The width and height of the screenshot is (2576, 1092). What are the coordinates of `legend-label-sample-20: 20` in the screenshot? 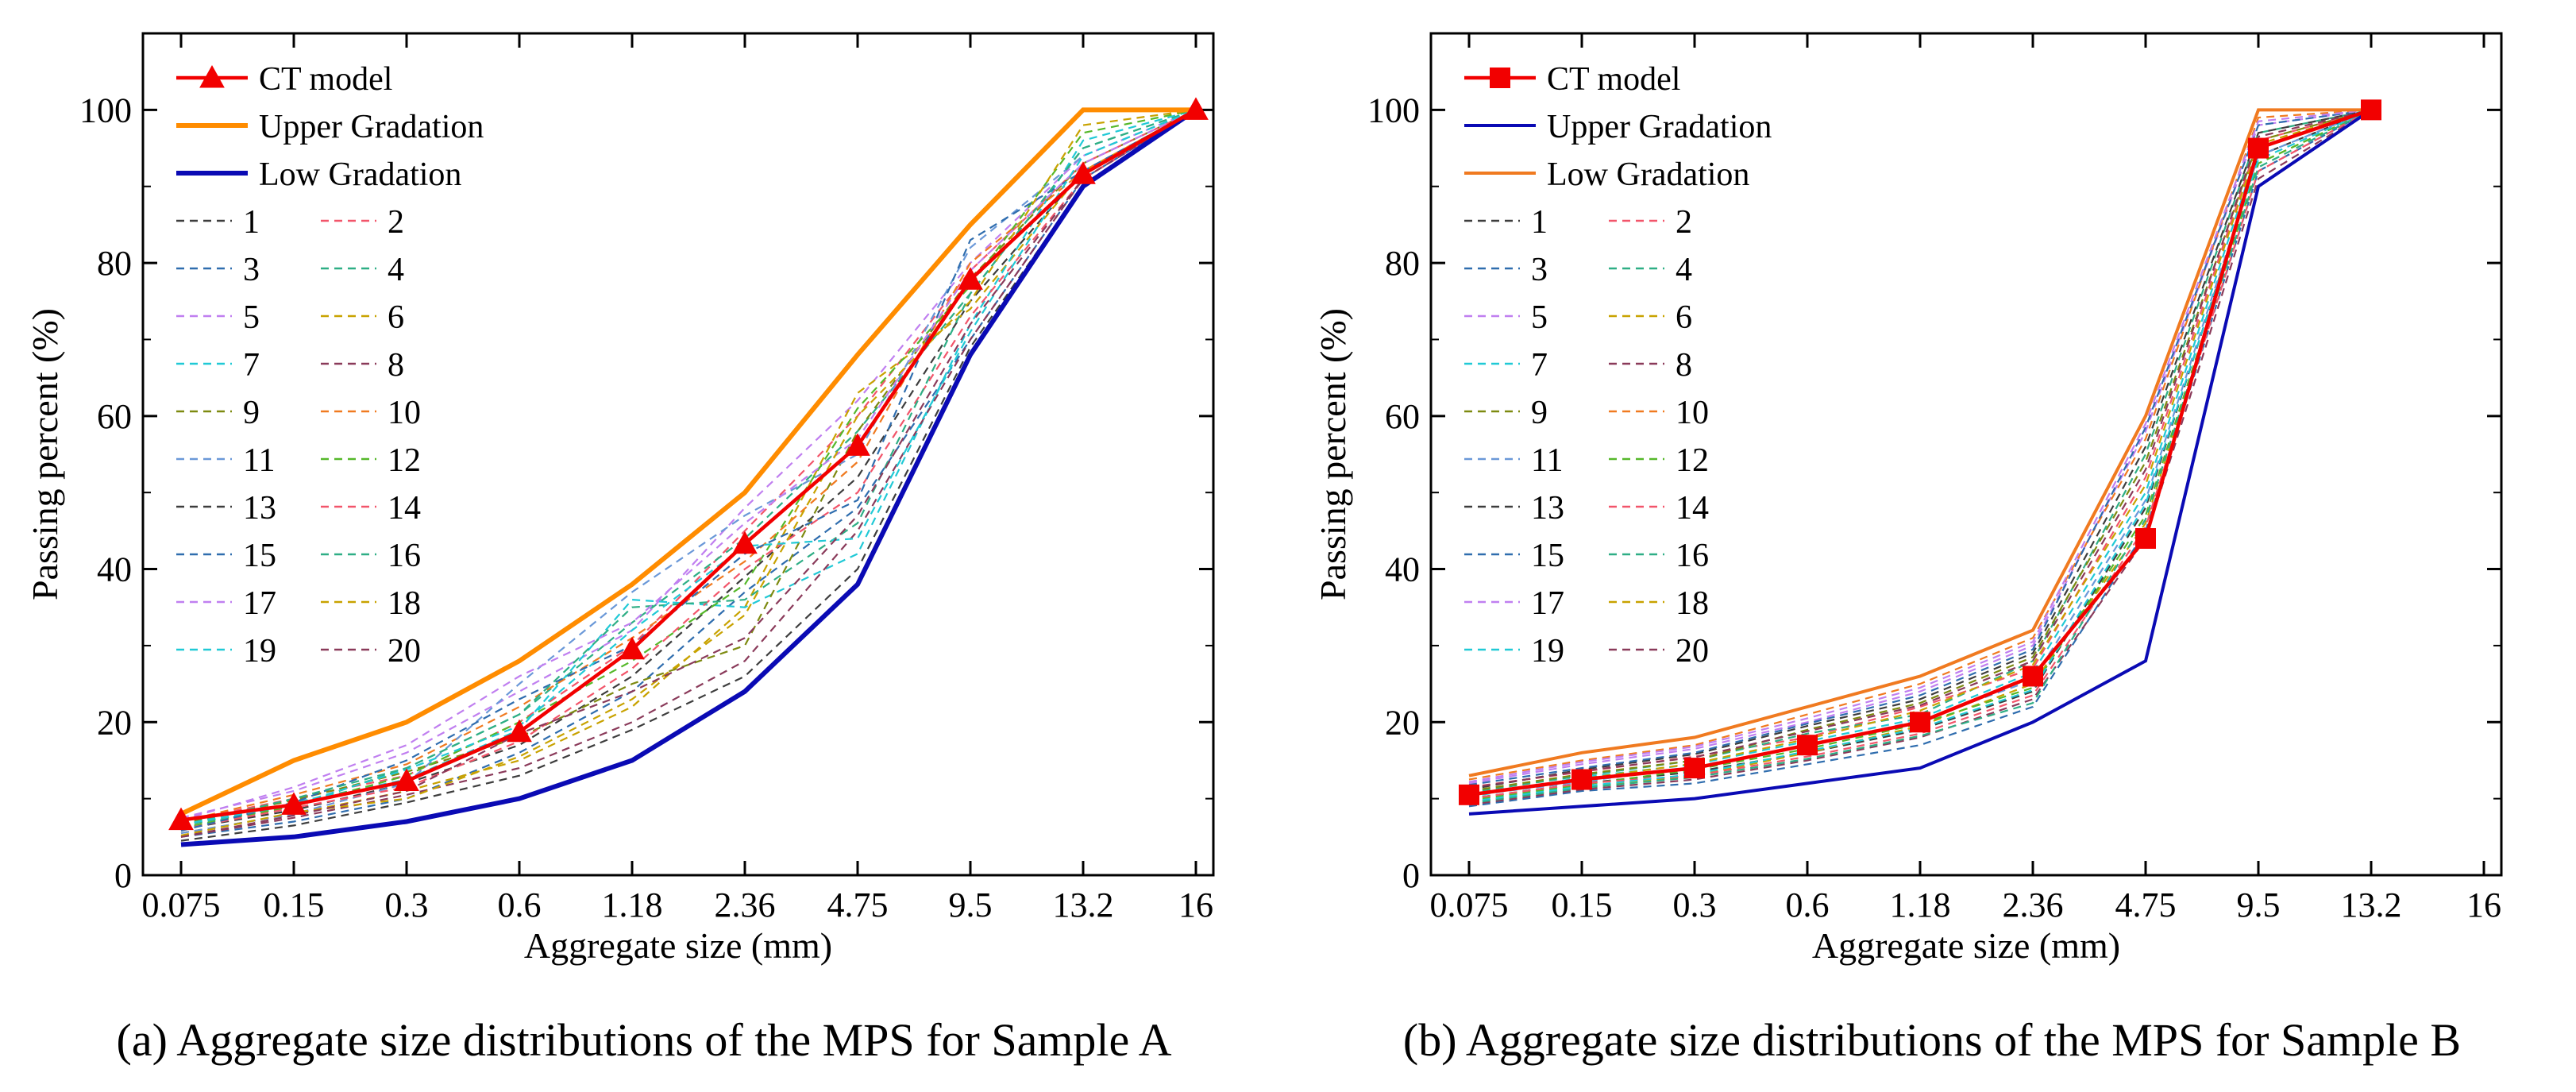 It's located at (404, 651).